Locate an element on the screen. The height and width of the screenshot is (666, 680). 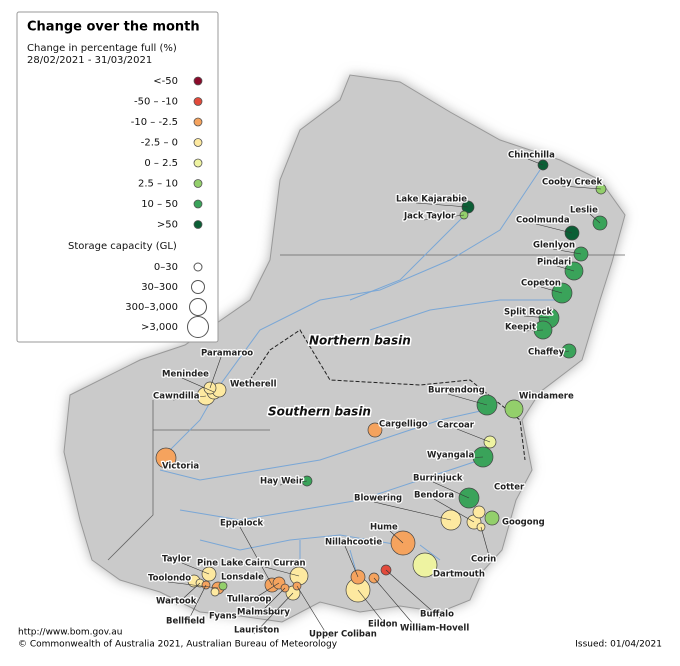
storage-label: Bellfield is located at coordinates (185, 622).